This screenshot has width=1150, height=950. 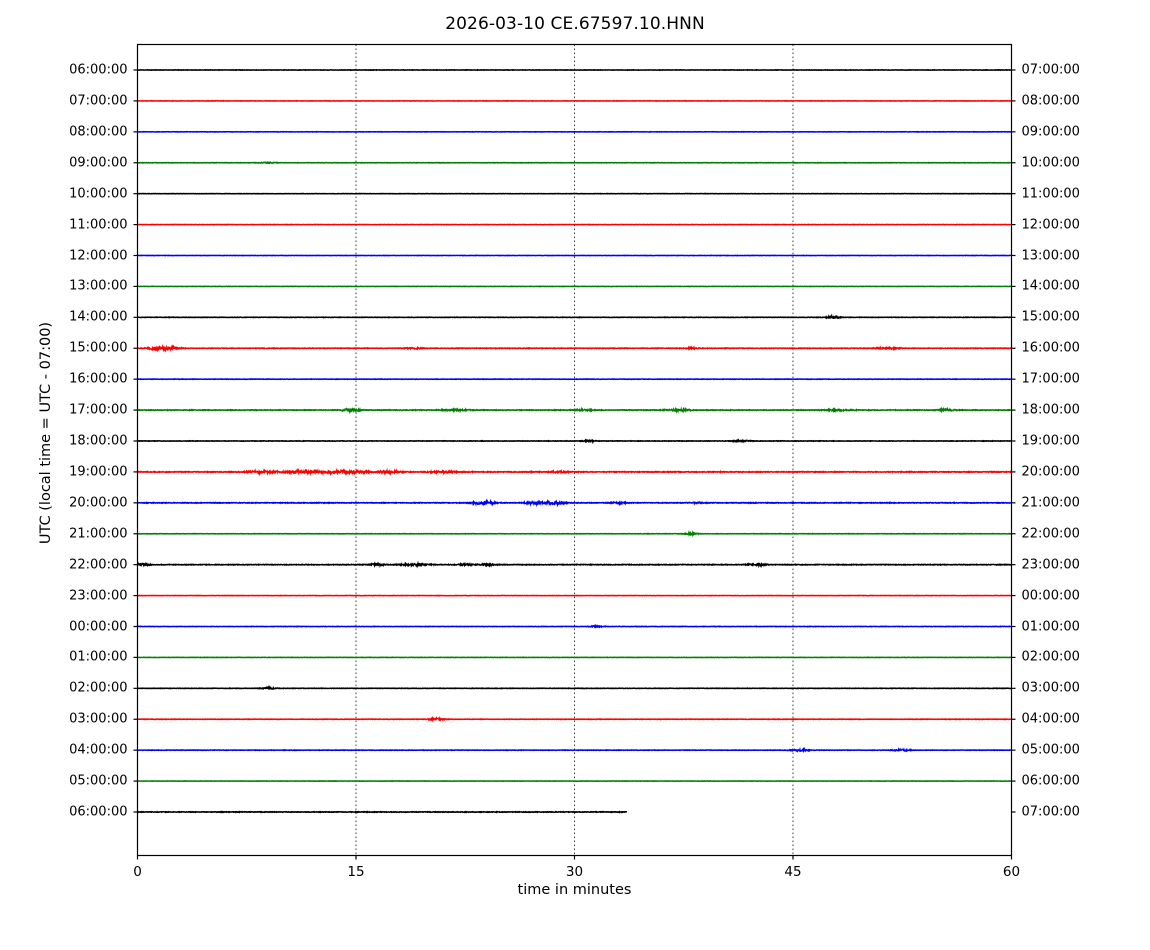 What do you see at coordinates (98, 596) in the screenshot?
I see `y-tick-label-left: 23:00:00` at bounding box center [98, 596].